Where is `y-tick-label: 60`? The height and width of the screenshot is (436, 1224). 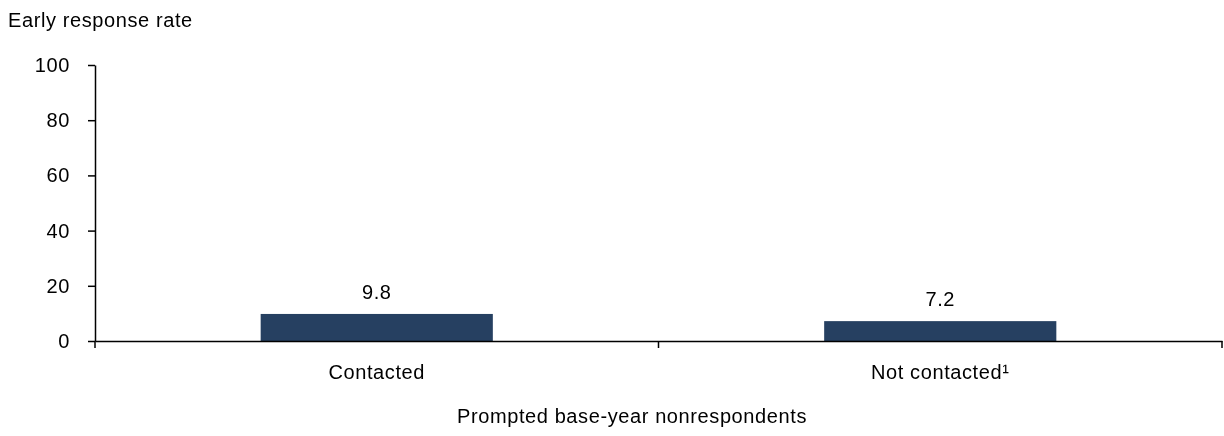 y-tick-label: 60 is located at coordinates (58, 175).